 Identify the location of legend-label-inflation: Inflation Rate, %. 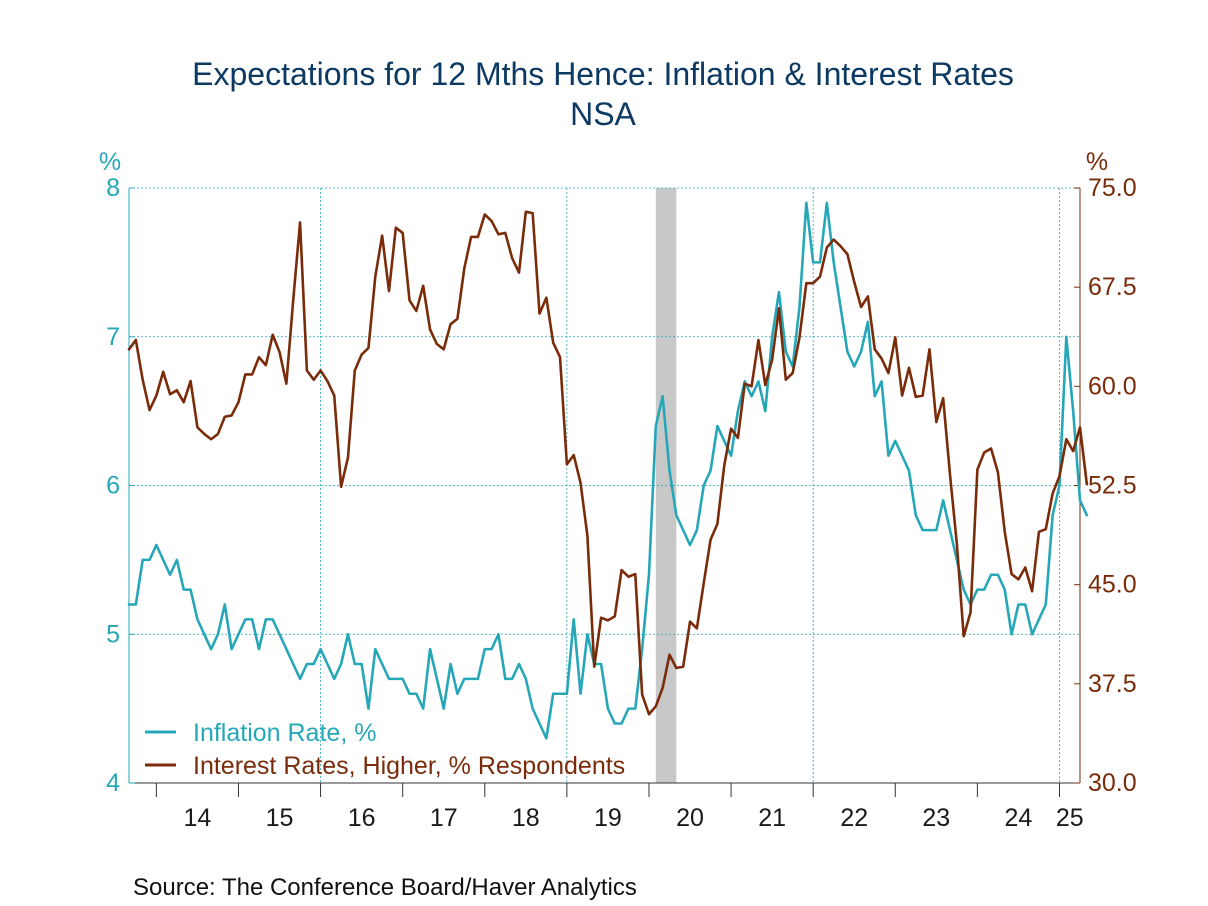
(284, 733).